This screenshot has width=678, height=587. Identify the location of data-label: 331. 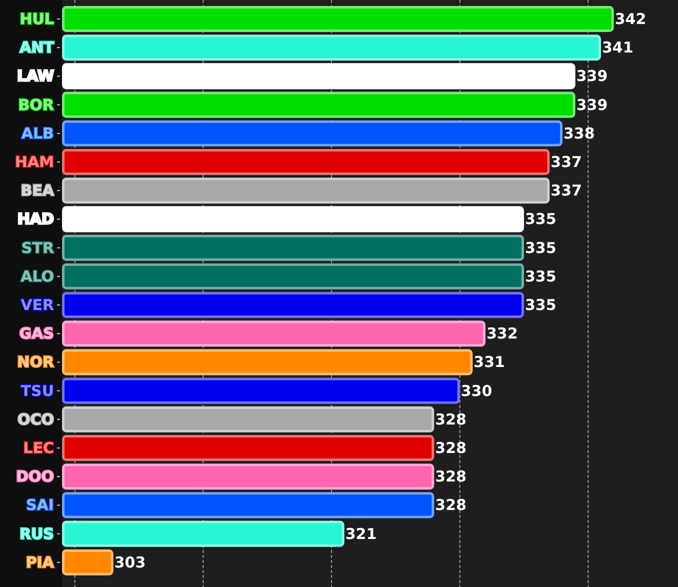
(489, 362).